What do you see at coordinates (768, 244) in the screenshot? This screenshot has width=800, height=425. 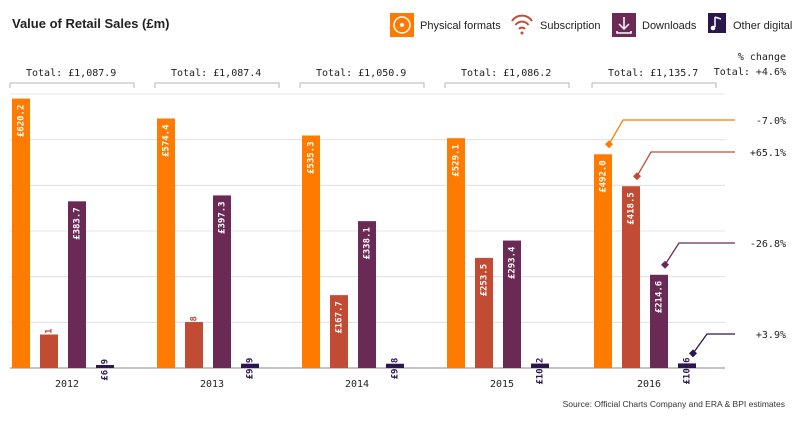 I see `pct-change-downloads: -26.8%` at bounding box center [768, 244].